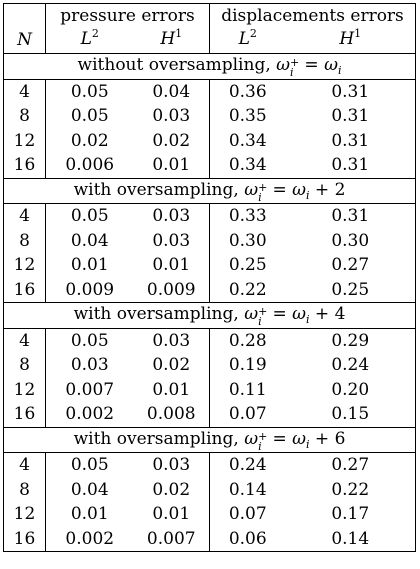 The image size is (420, 569). I want to click on header-row-norms: N L2 H1 L2 H1, so click(210, 40).